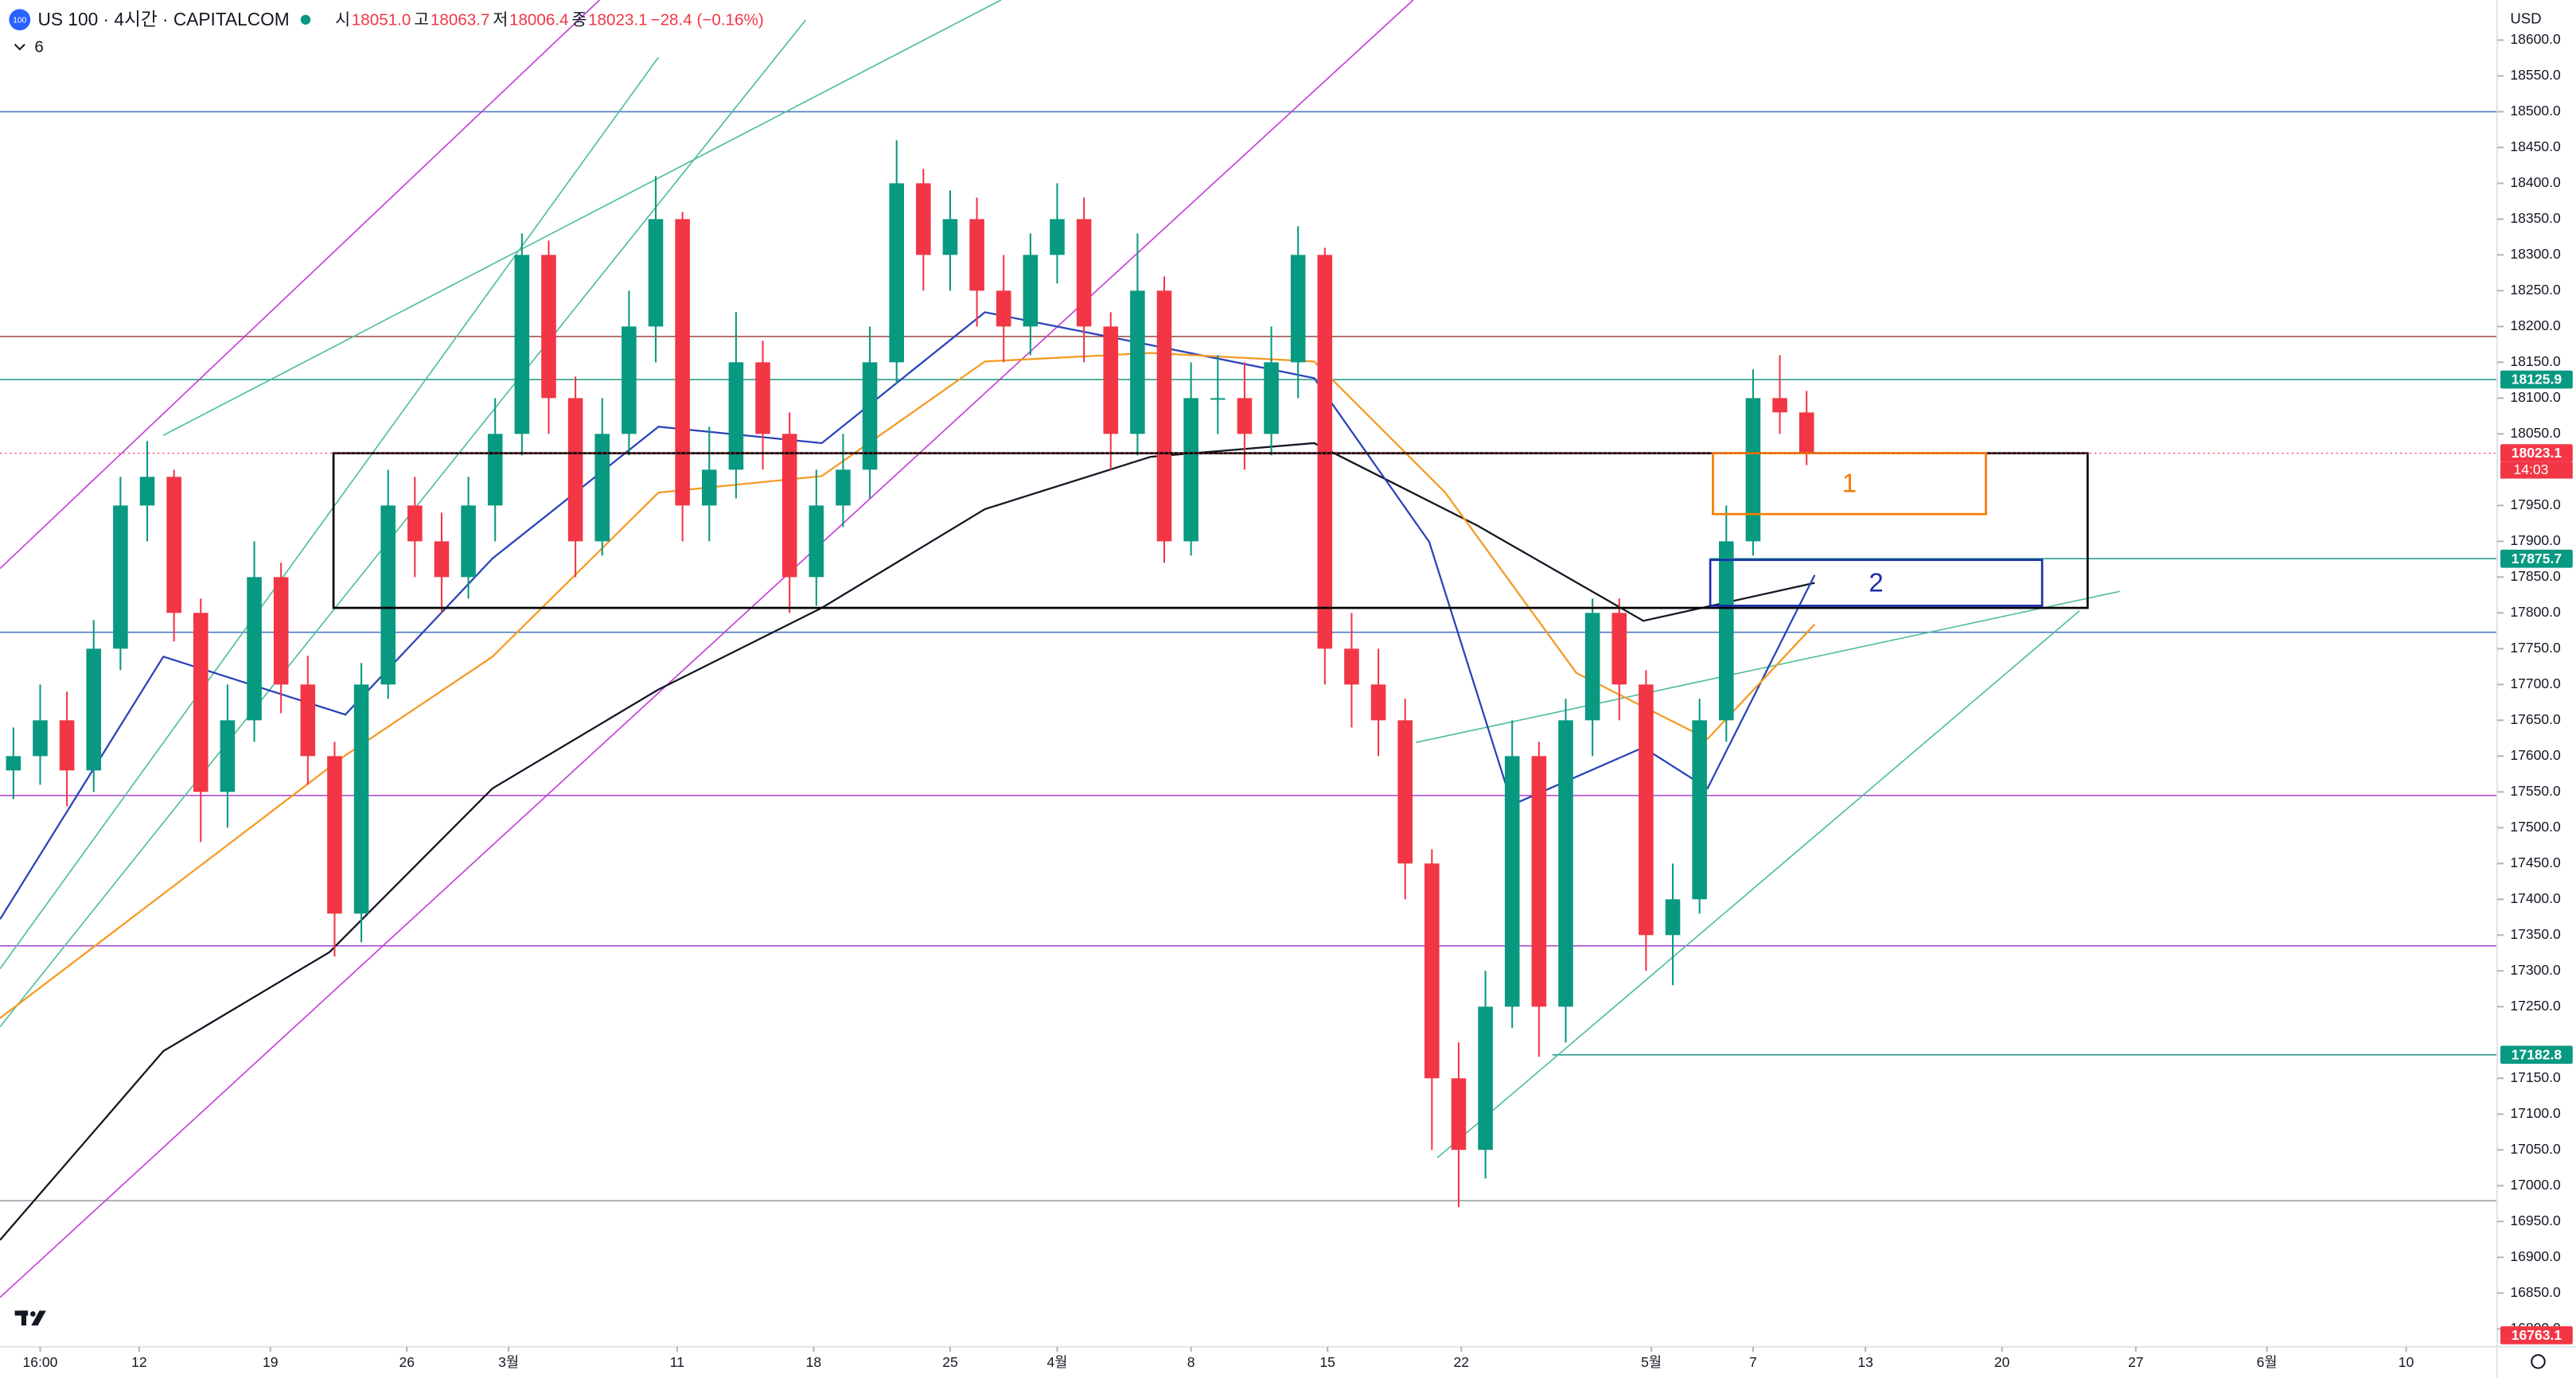 The height and width of the screenshot is (1378, 2576). I want to click on open-label: 시, so click(342, 19).